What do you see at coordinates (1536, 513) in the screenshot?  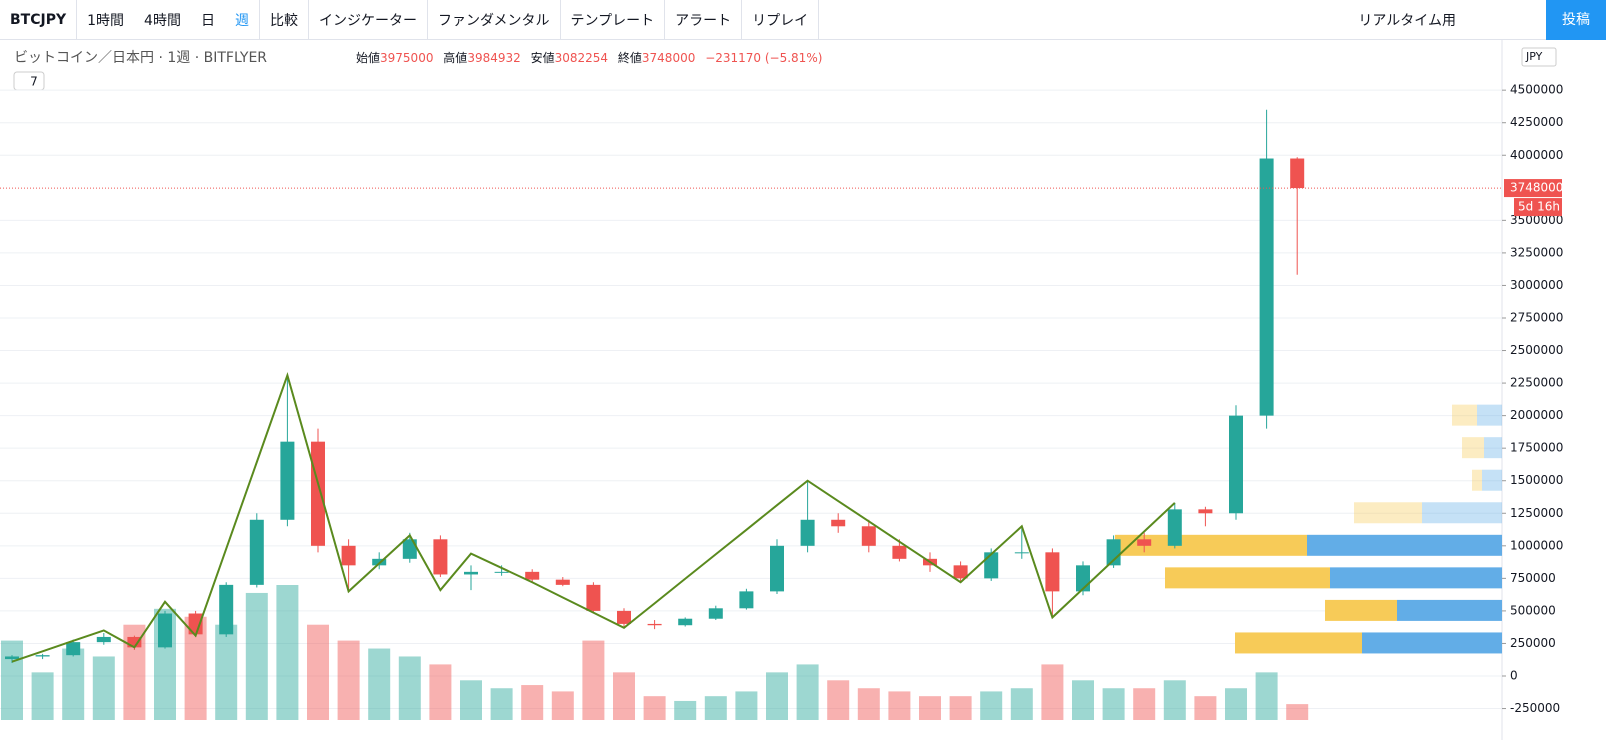 I see `y-tick-label: 1250000` at bounding box center [1536, 513].